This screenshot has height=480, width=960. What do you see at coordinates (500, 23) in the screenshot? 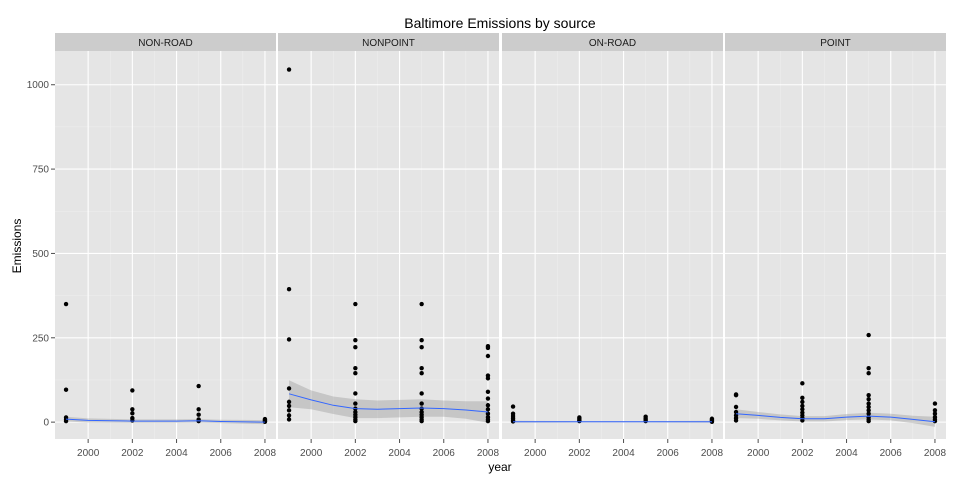
I see `chart-title: Baltimore Emissions by source` at bounding box center [500, 23].